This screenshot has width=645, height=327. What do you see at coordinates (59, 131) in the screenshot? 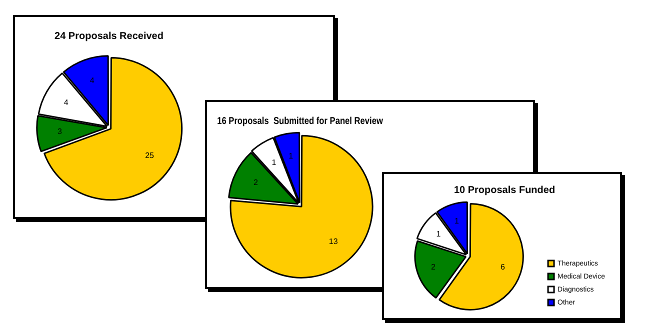
I see `data-label: 3` at bounding box center [59, 131].